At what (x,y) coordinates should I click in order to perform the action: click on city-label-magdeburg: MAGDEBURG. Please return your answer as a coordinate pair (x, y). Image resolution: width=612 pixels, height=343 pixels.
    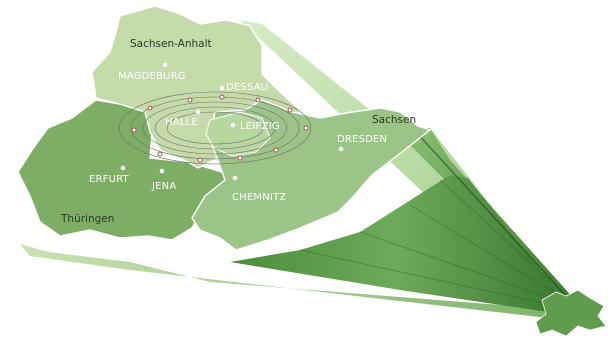
    Looking at the image, I should click on (152, 76).